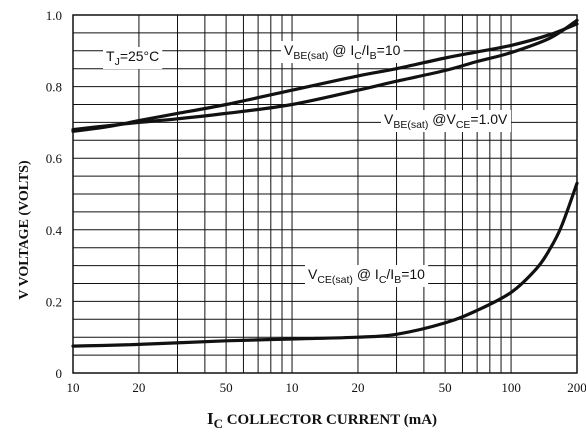 The width and height of the screenshot is (586, 432). I want to click on annotation-vce: VCE(sat) @ IC/IB=10, so click(367, 276).